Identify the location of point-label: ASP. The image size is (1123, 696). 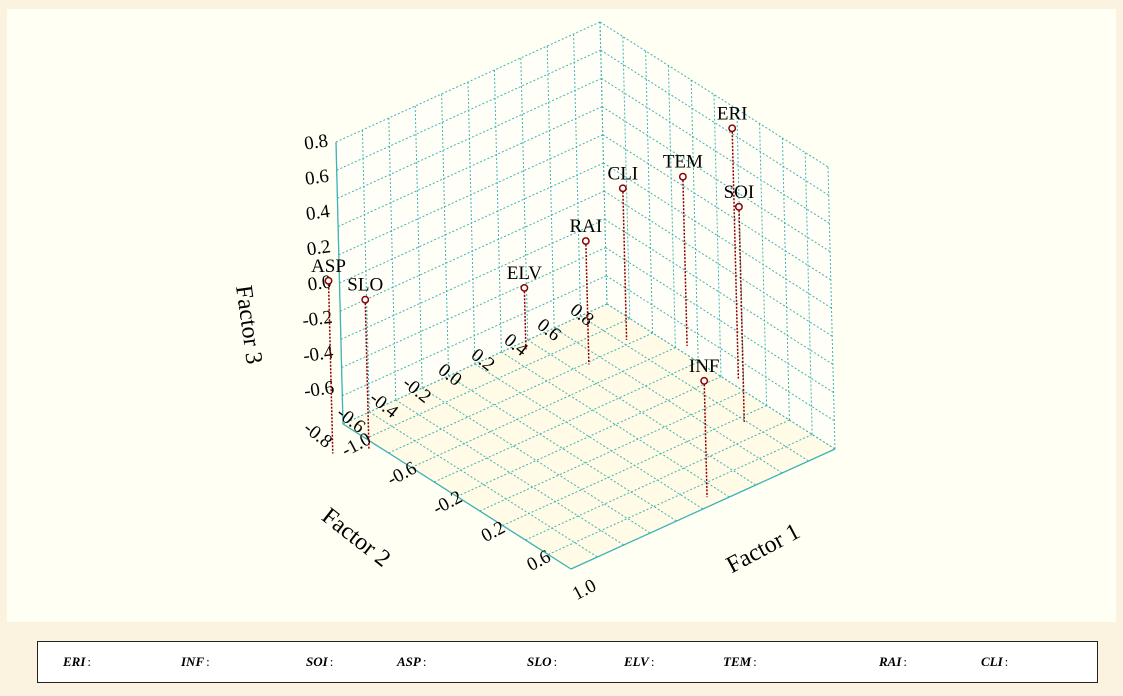
(328, 266).